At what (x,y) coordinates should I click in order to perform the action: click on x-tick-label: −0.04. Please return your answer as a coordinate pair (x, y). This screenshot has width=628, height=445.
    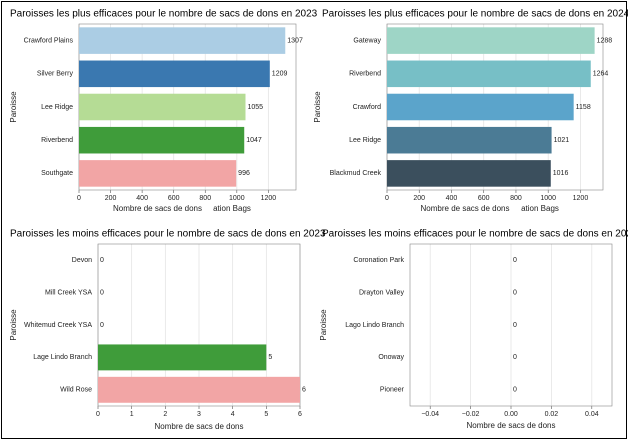
    Looking at the image, I should click on (430, 414).